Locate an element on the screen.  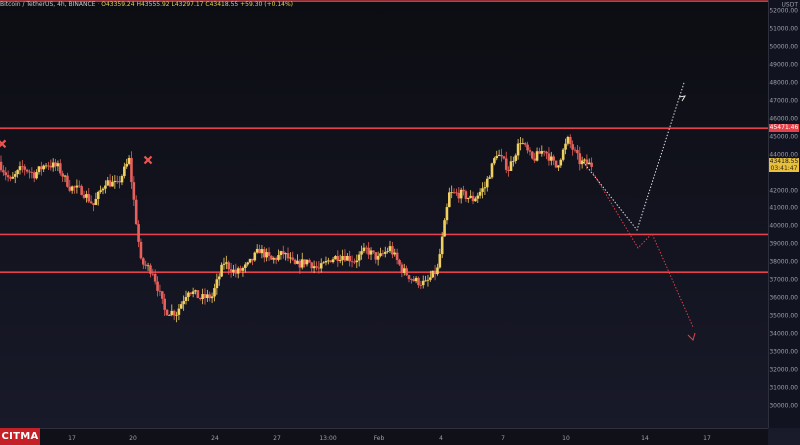
time-tick: Feb is located at coordinates (379, 438).